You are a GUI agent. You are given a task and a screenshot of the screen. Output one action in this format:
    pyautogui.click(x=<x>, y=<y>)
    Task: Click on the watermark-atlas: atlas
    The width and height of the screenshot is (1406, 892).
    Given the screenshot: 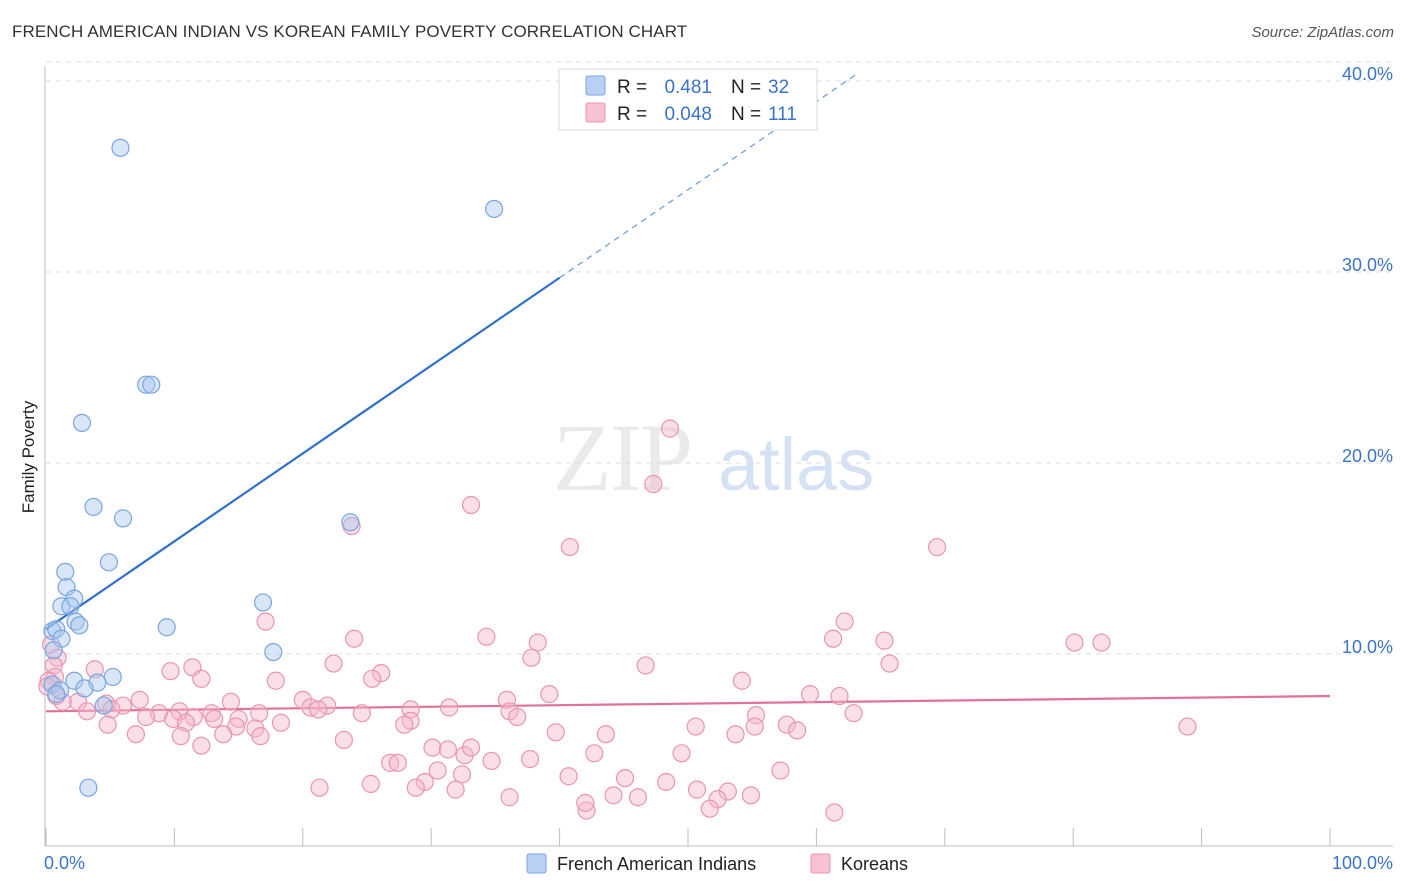 What is the action you would take?
    pyautogui.click(x=796, y=464)
    